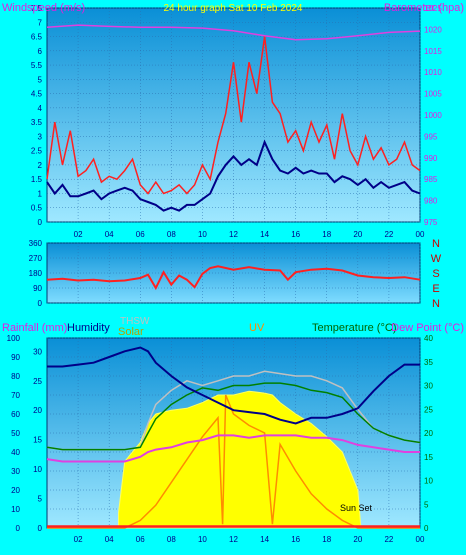  Describe the element at coordinates (88, 328) in the screenshot. I see `humidity-label: Humidity` at that location.